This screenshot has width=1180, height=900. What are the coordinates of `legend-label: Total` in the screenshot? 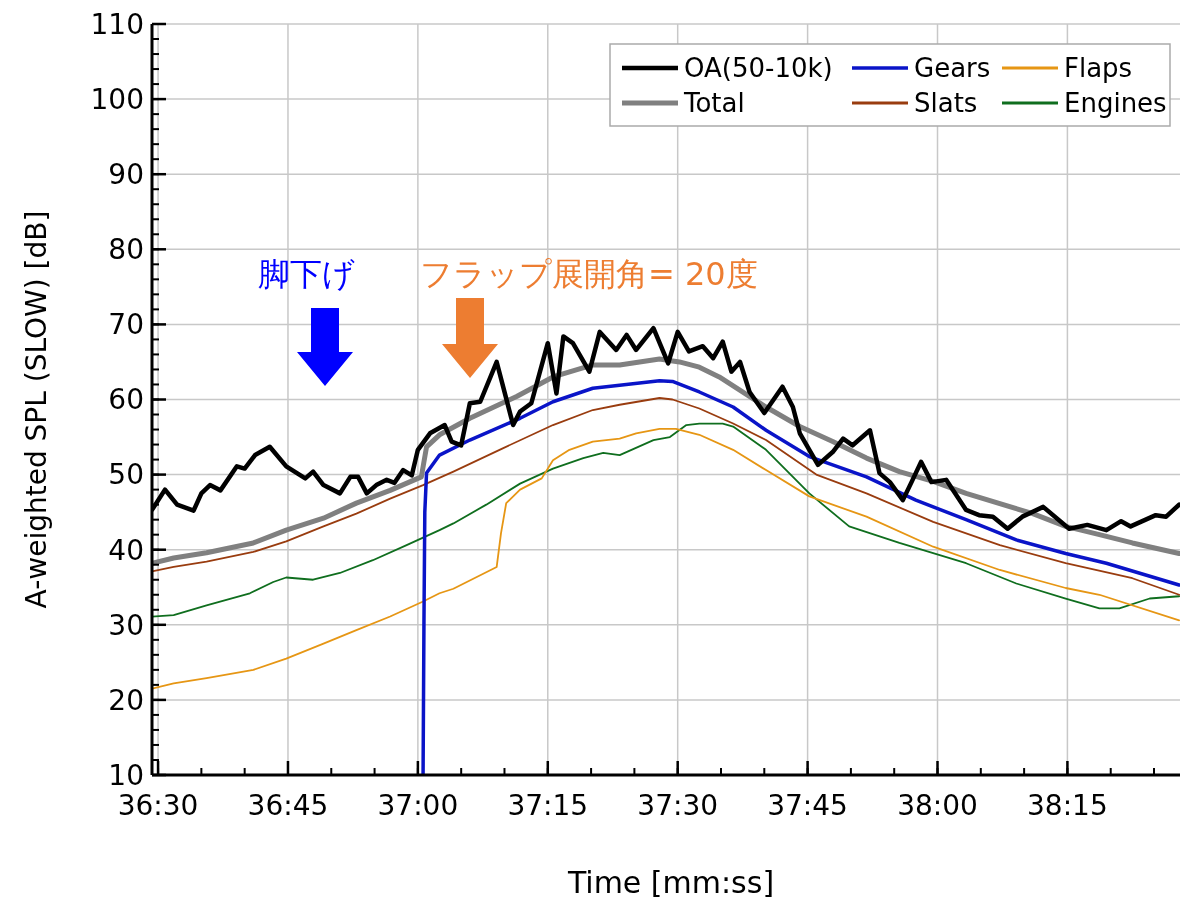 It's located at (714, 103).